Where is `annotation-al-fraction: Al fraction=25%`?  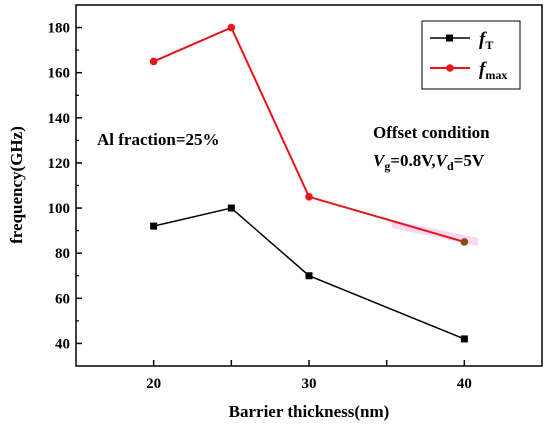 annotation-al-fraction: Al fraction=25% is located at coordinates (158, 139).